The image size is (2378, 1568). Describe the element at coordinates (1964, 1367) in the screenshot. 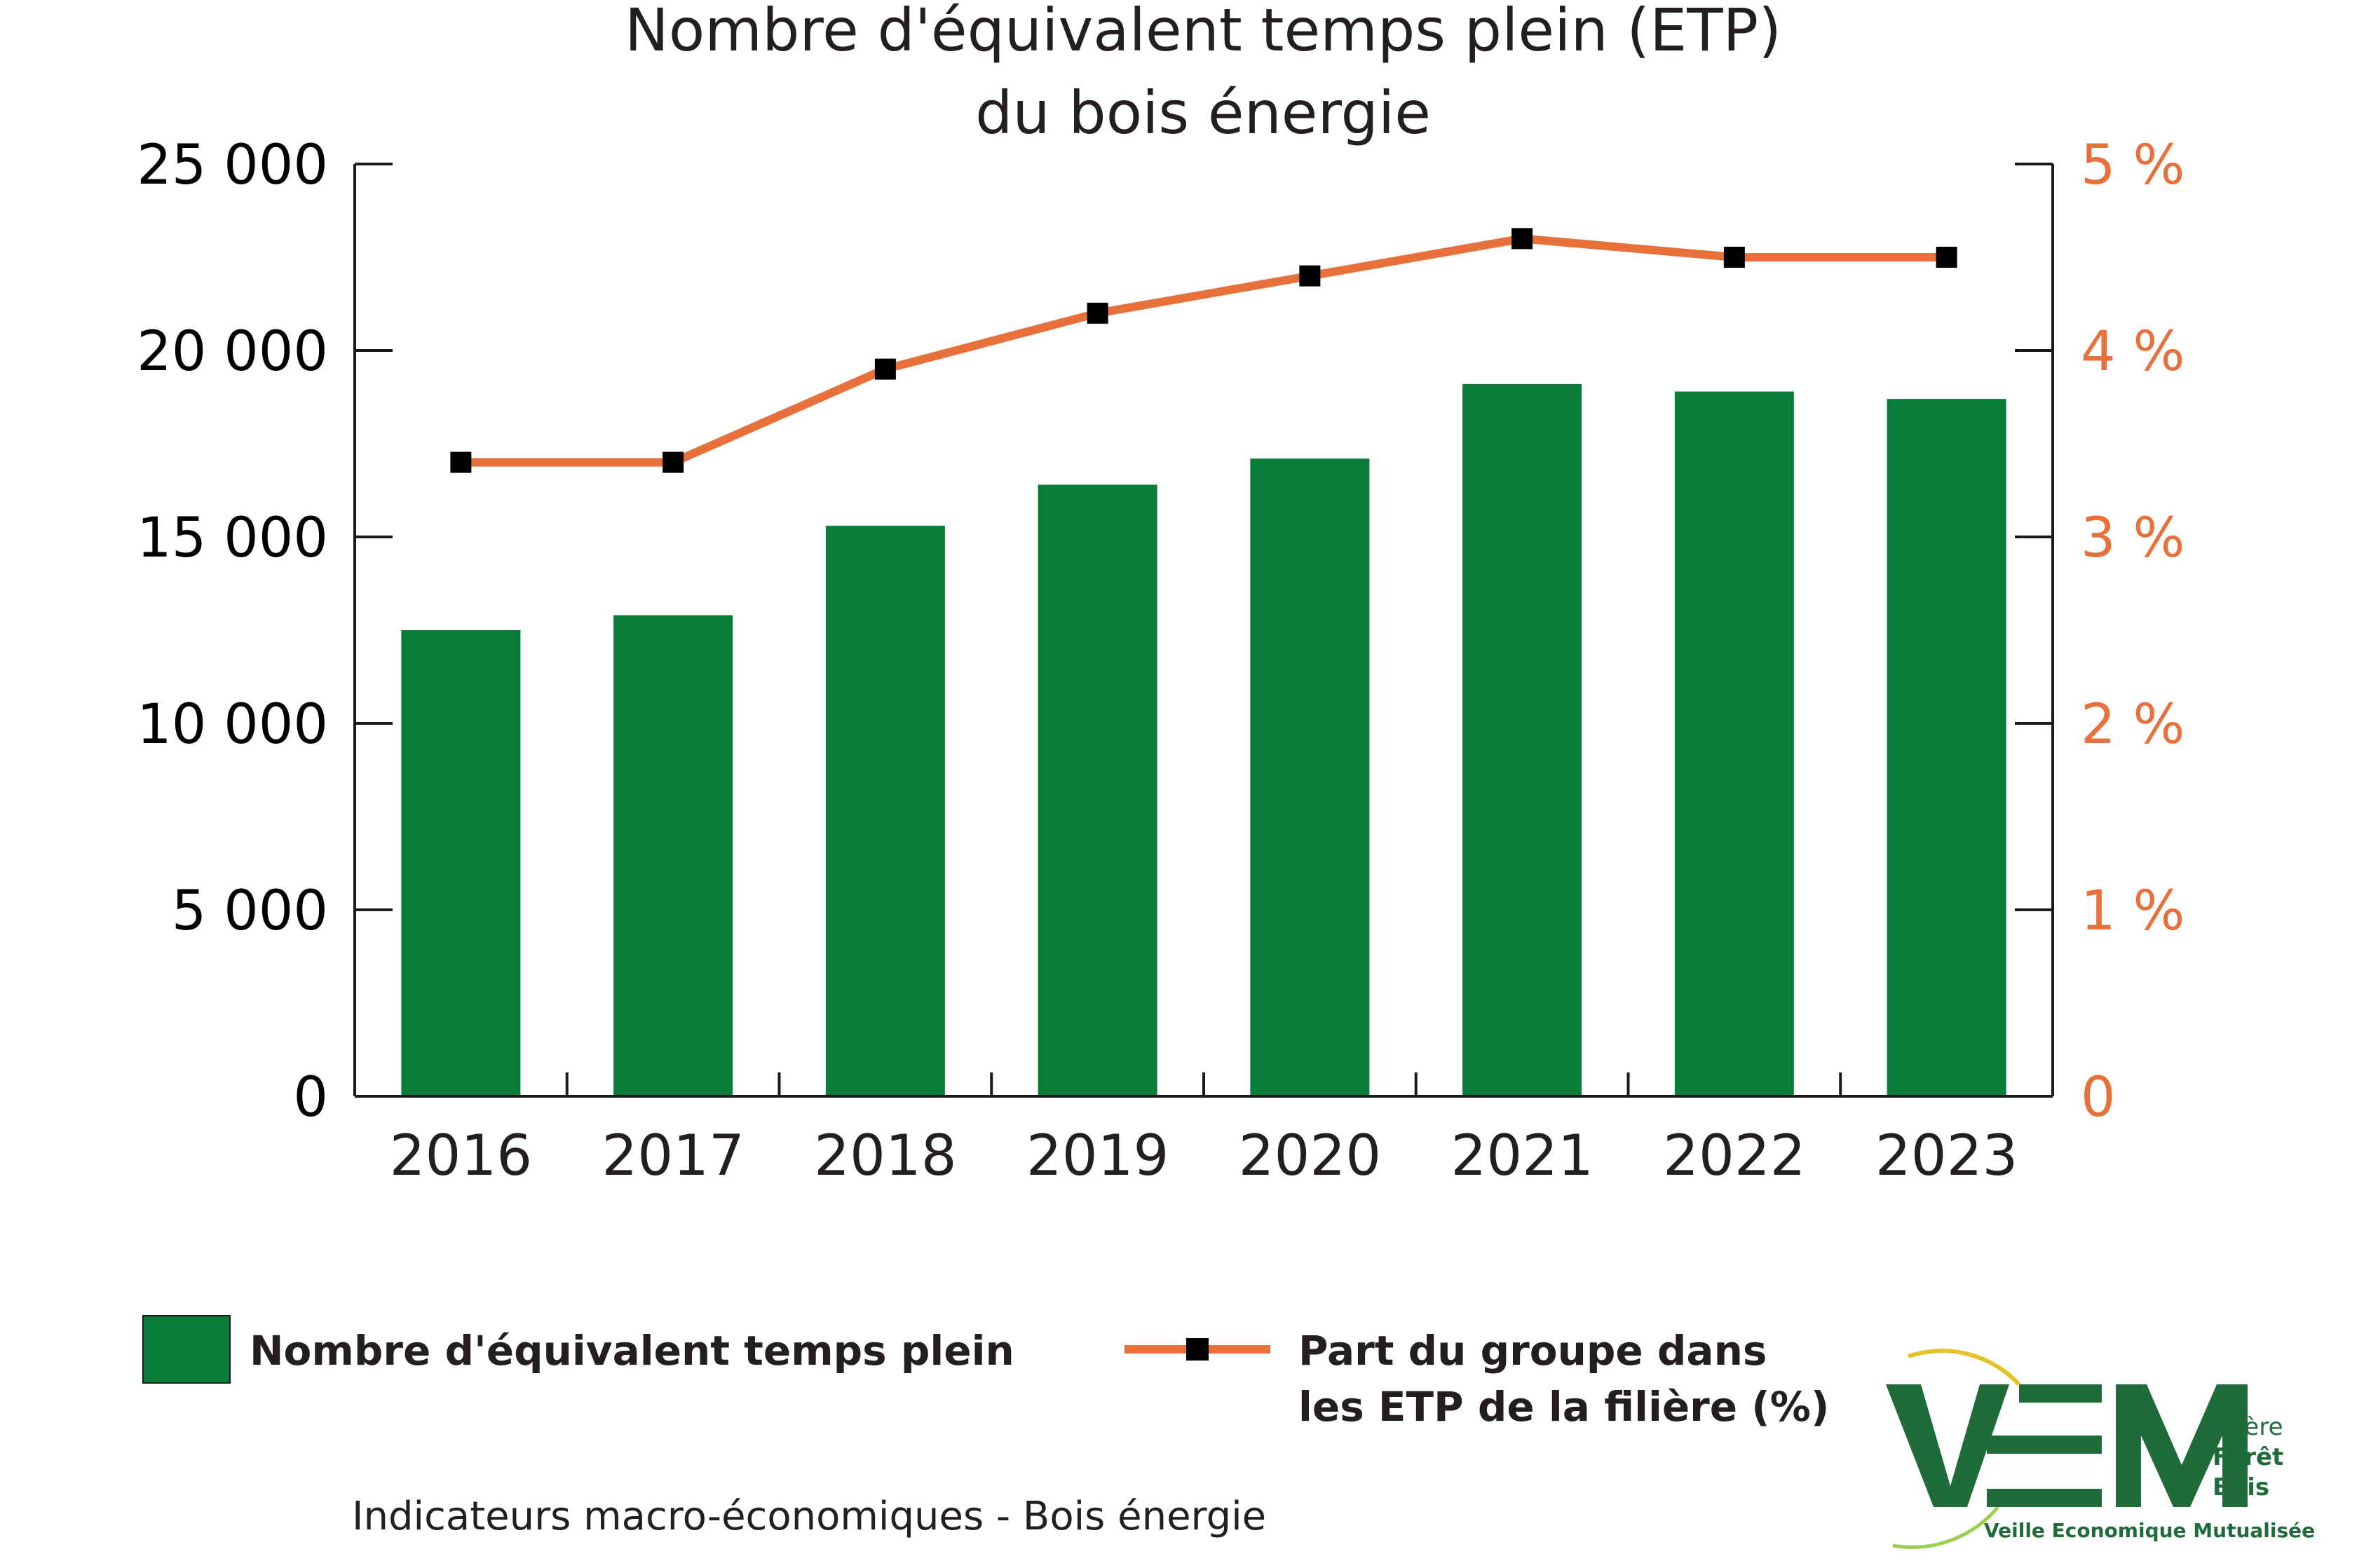

I see `logo-arc-top` at that location.